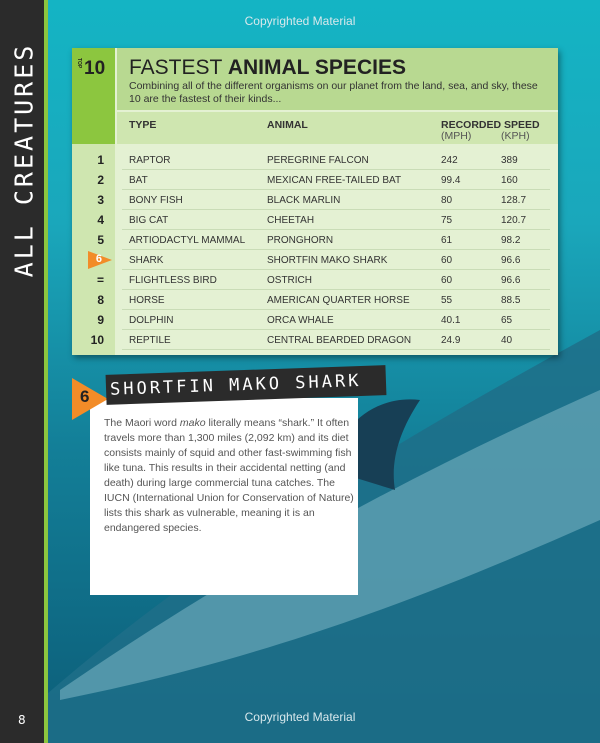 This screenshot has height=743, width=600. What do you see at coordinates (507, 340) in the screenshot?
I see `kph-cell: 40` at bounding box center [507, 340].